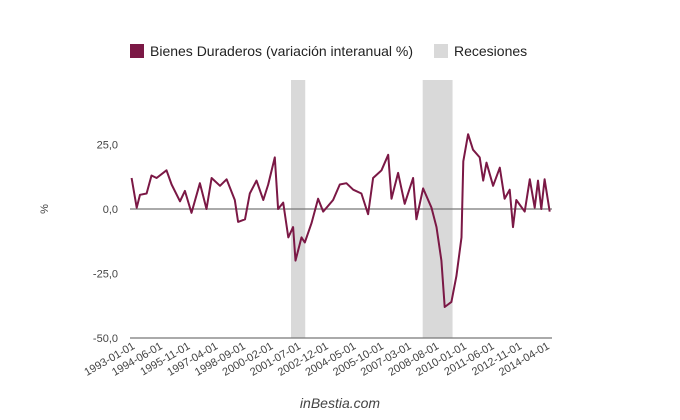 This screenshot has height=420, width=680. Describe the element at coordinates (340, 403) in the screenshot. I see `credit-text: inBestia.com` at that location.